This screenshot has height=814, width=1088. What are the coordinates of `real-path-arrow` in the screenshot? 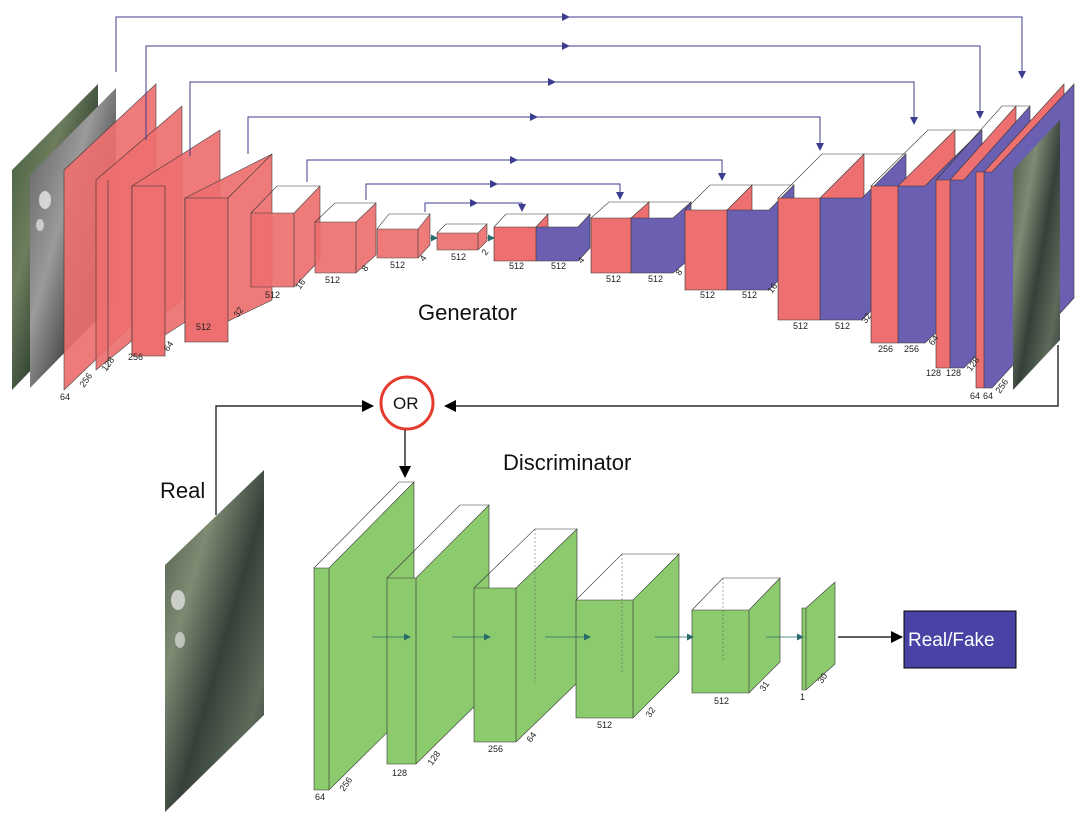 It's located at (294, 457).